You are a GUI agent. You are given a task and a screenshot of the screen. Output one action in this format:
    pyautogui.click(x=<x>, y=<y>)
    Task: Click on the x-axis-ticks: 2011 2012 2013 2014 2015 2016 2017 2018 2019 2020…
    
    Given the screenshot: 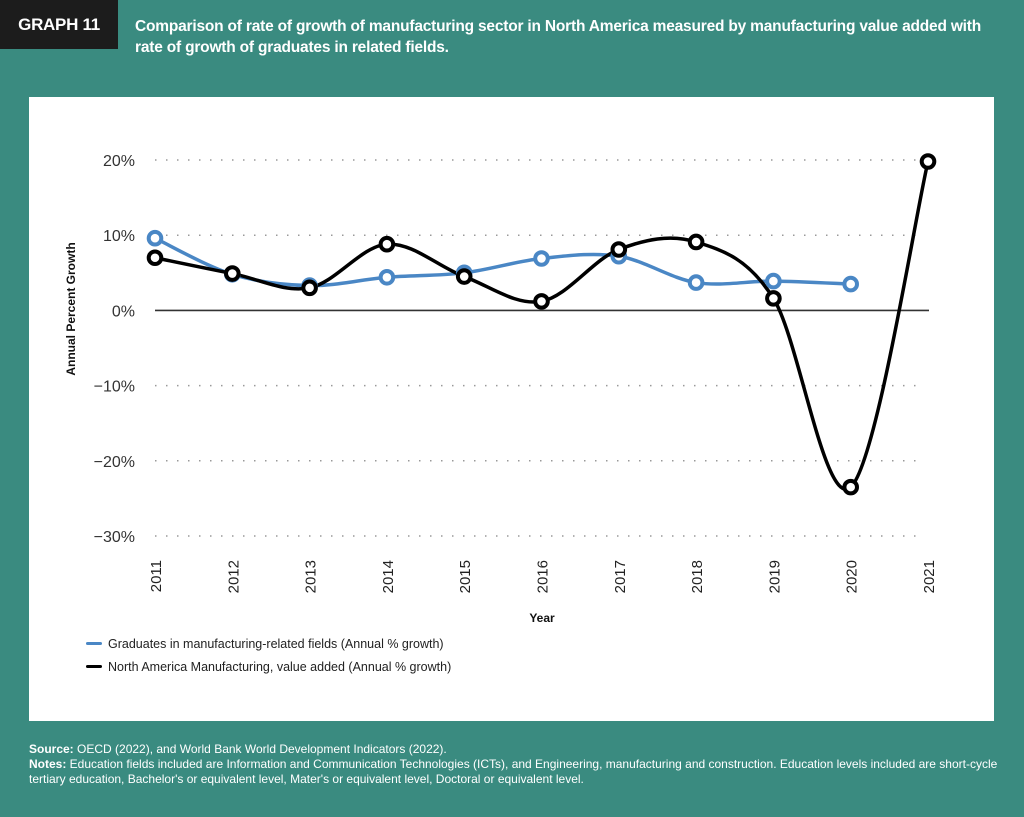 What is the action you would take?
    pyautogui.click(x=543, y=576)
    